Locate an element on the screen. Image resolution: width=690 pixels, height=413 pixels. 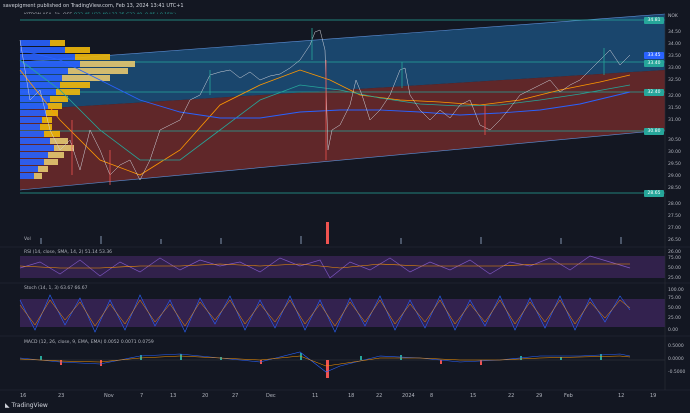
price-tick: 26.50 is located at coordinates (674, 240).